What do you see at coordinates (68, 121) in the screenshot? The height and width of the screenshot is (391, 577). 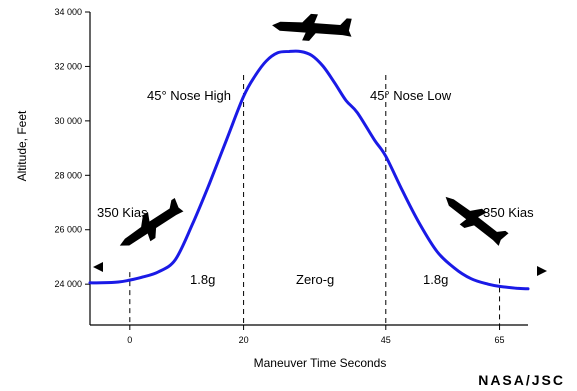 I see `y-tick-label: 30 000` at bounding box center [68, 121].